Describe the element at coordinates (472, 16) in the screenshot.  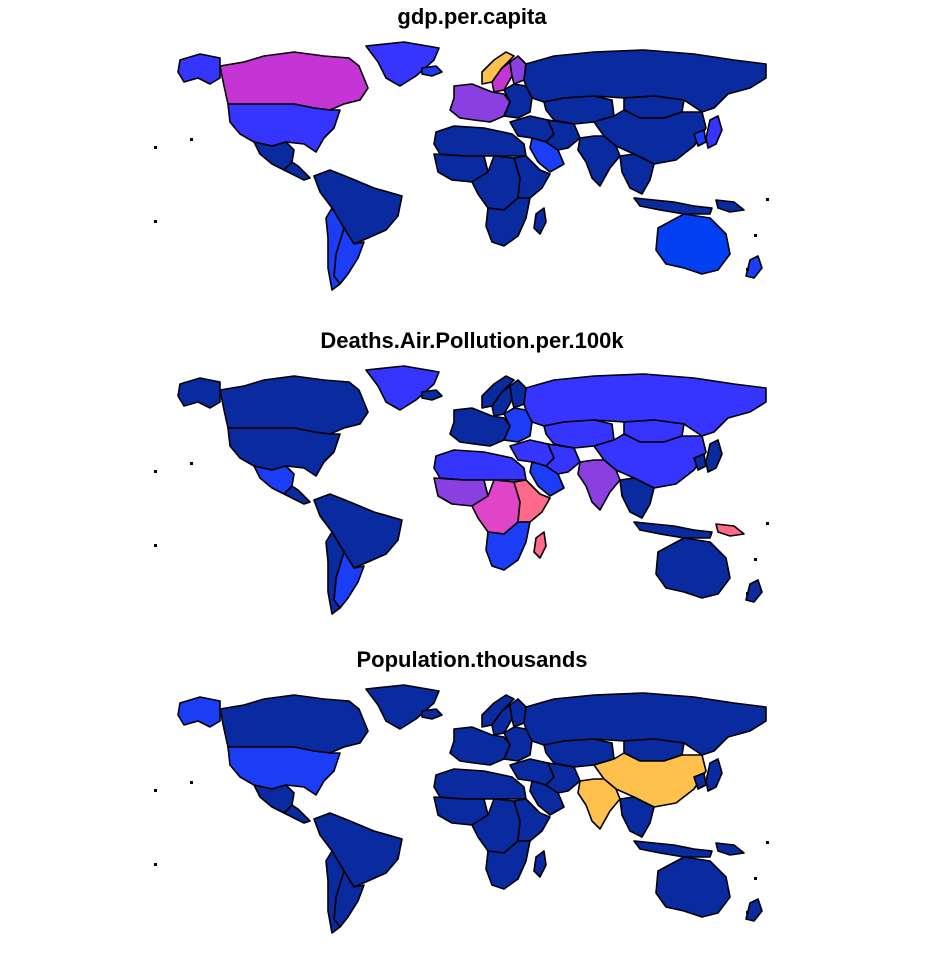
I see `map-title: gdp.per.capita` at that location.